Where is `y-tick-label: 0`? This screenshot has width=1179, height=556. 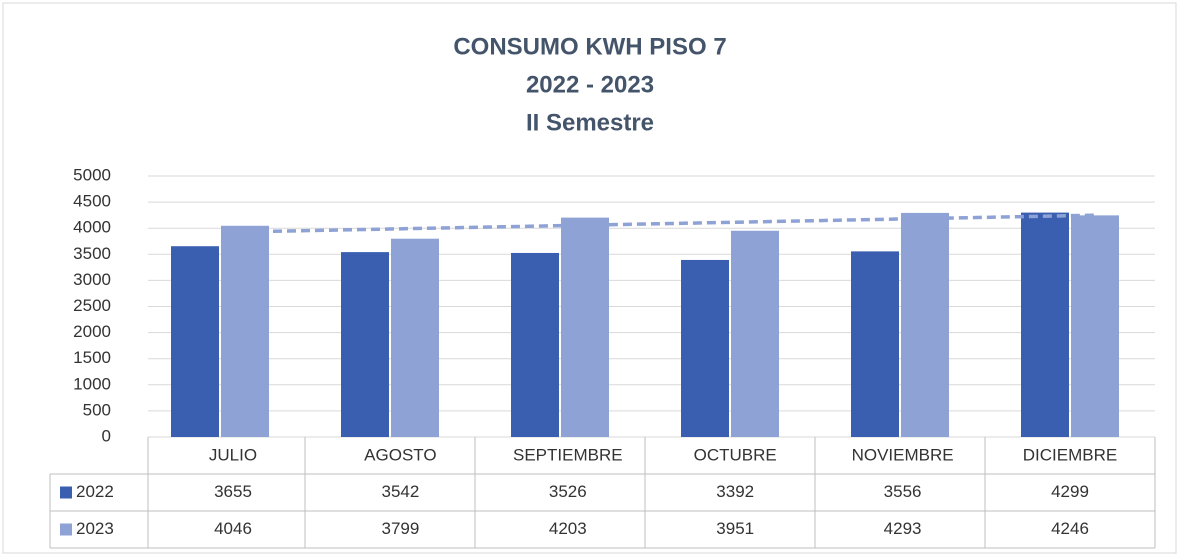
y-tick-label: 0 is located at coordinates (106, 435).